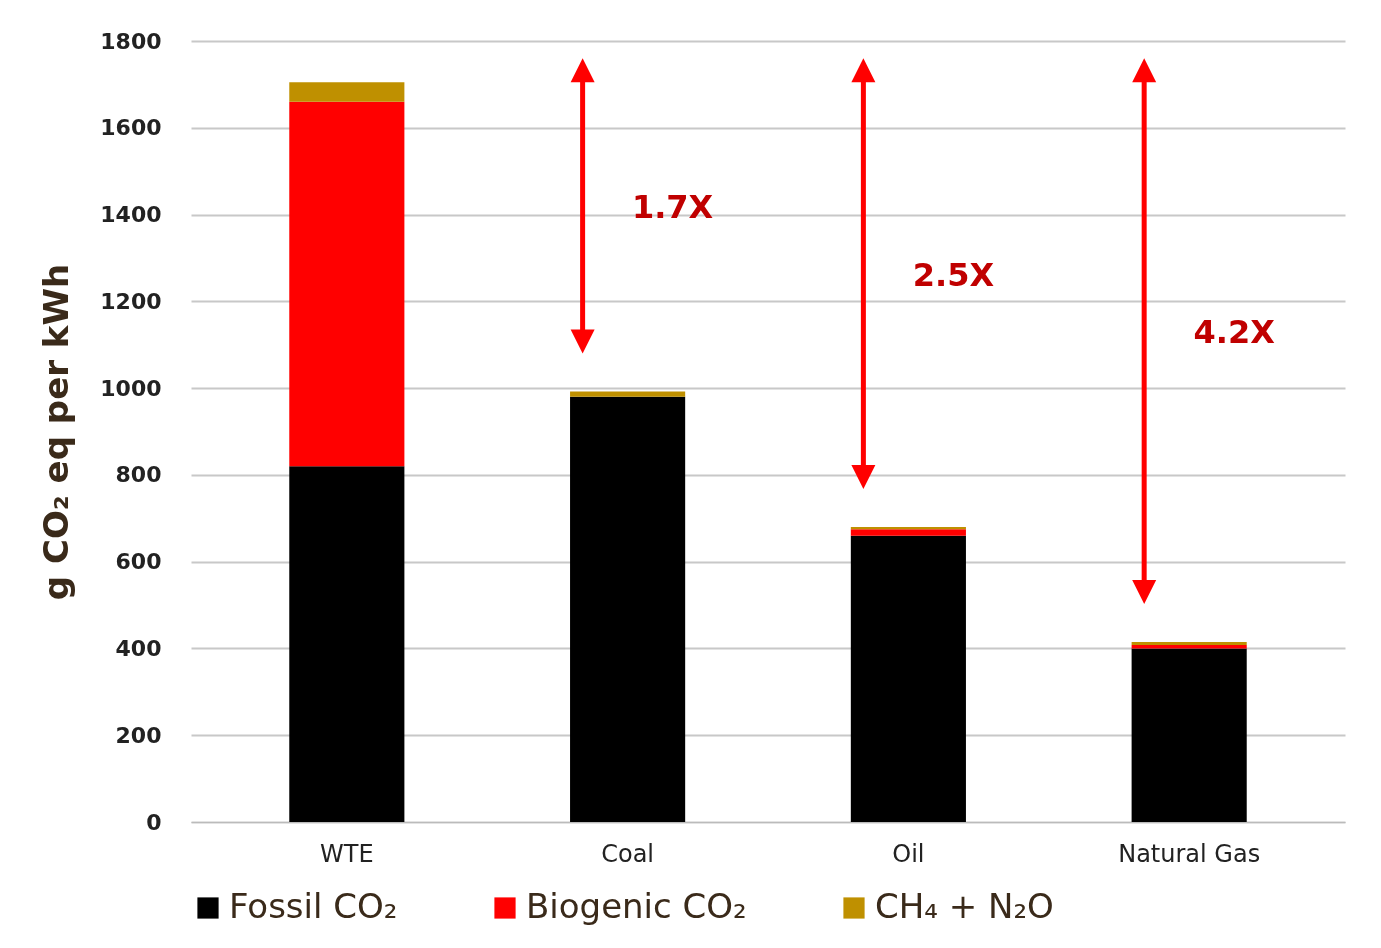 This screenshot has height=948, width=1381. I want to click on y-tick-label: 200, so click(138, 735).